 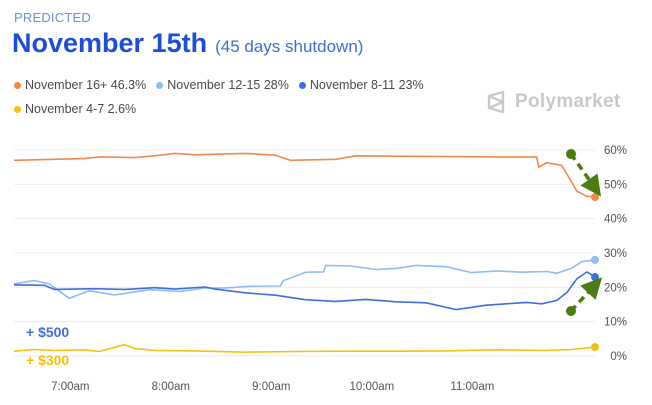 I want to click on y-tick-label: 20%, so click(x=615, y=288).